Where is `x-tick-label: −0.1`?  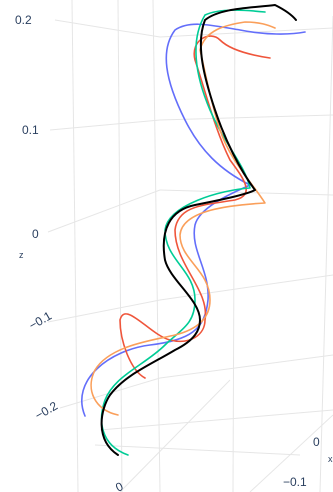
x-tick-label: −0.1 is located at coordinates (295, 482).